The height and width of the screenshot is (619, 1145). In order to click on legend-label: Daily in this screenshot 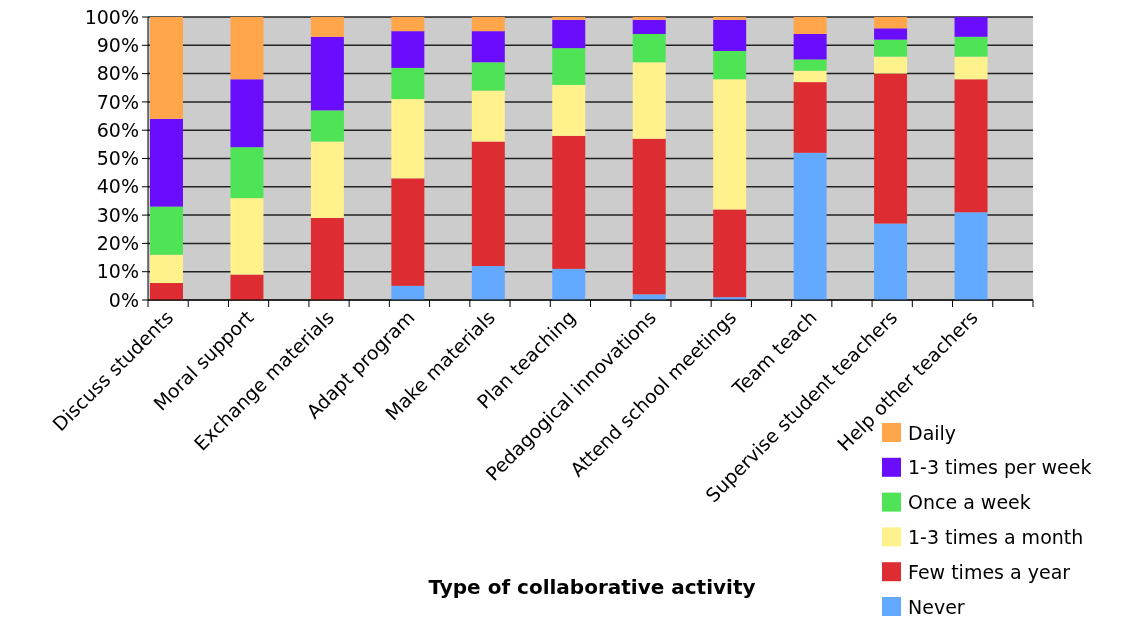, I will do `click(932, 432)`.